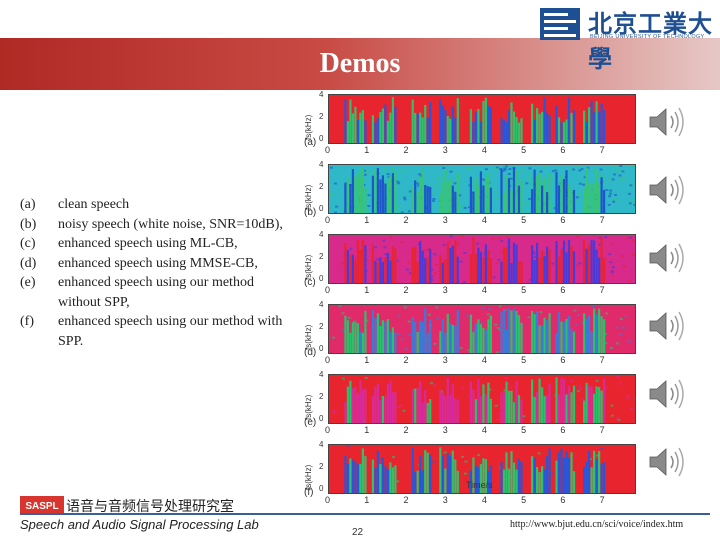 The width and height of the screenshot is (720, 540). I want to click on panel-label: (e), so click(310, 422).